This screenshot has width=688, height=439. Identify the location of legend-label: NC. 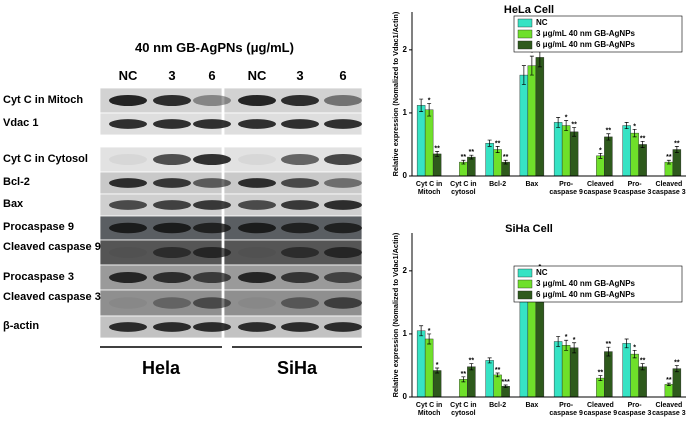
(542, 272).